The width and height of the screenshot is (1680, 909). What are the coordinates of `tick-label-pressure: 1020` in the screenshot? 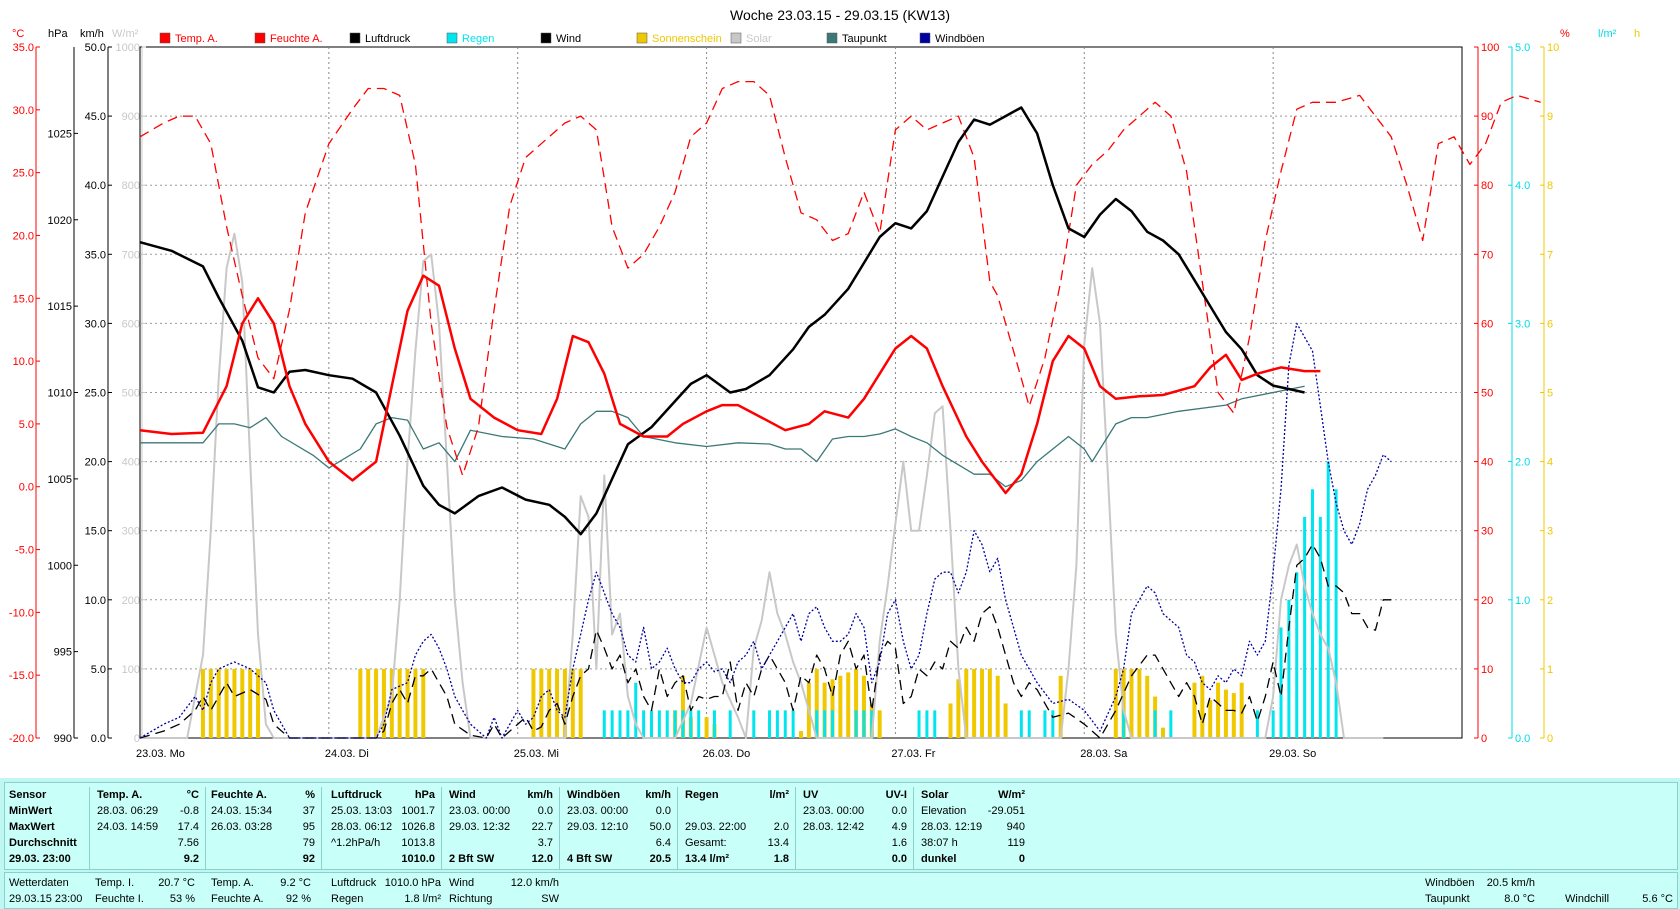 It's located at (60, 221).